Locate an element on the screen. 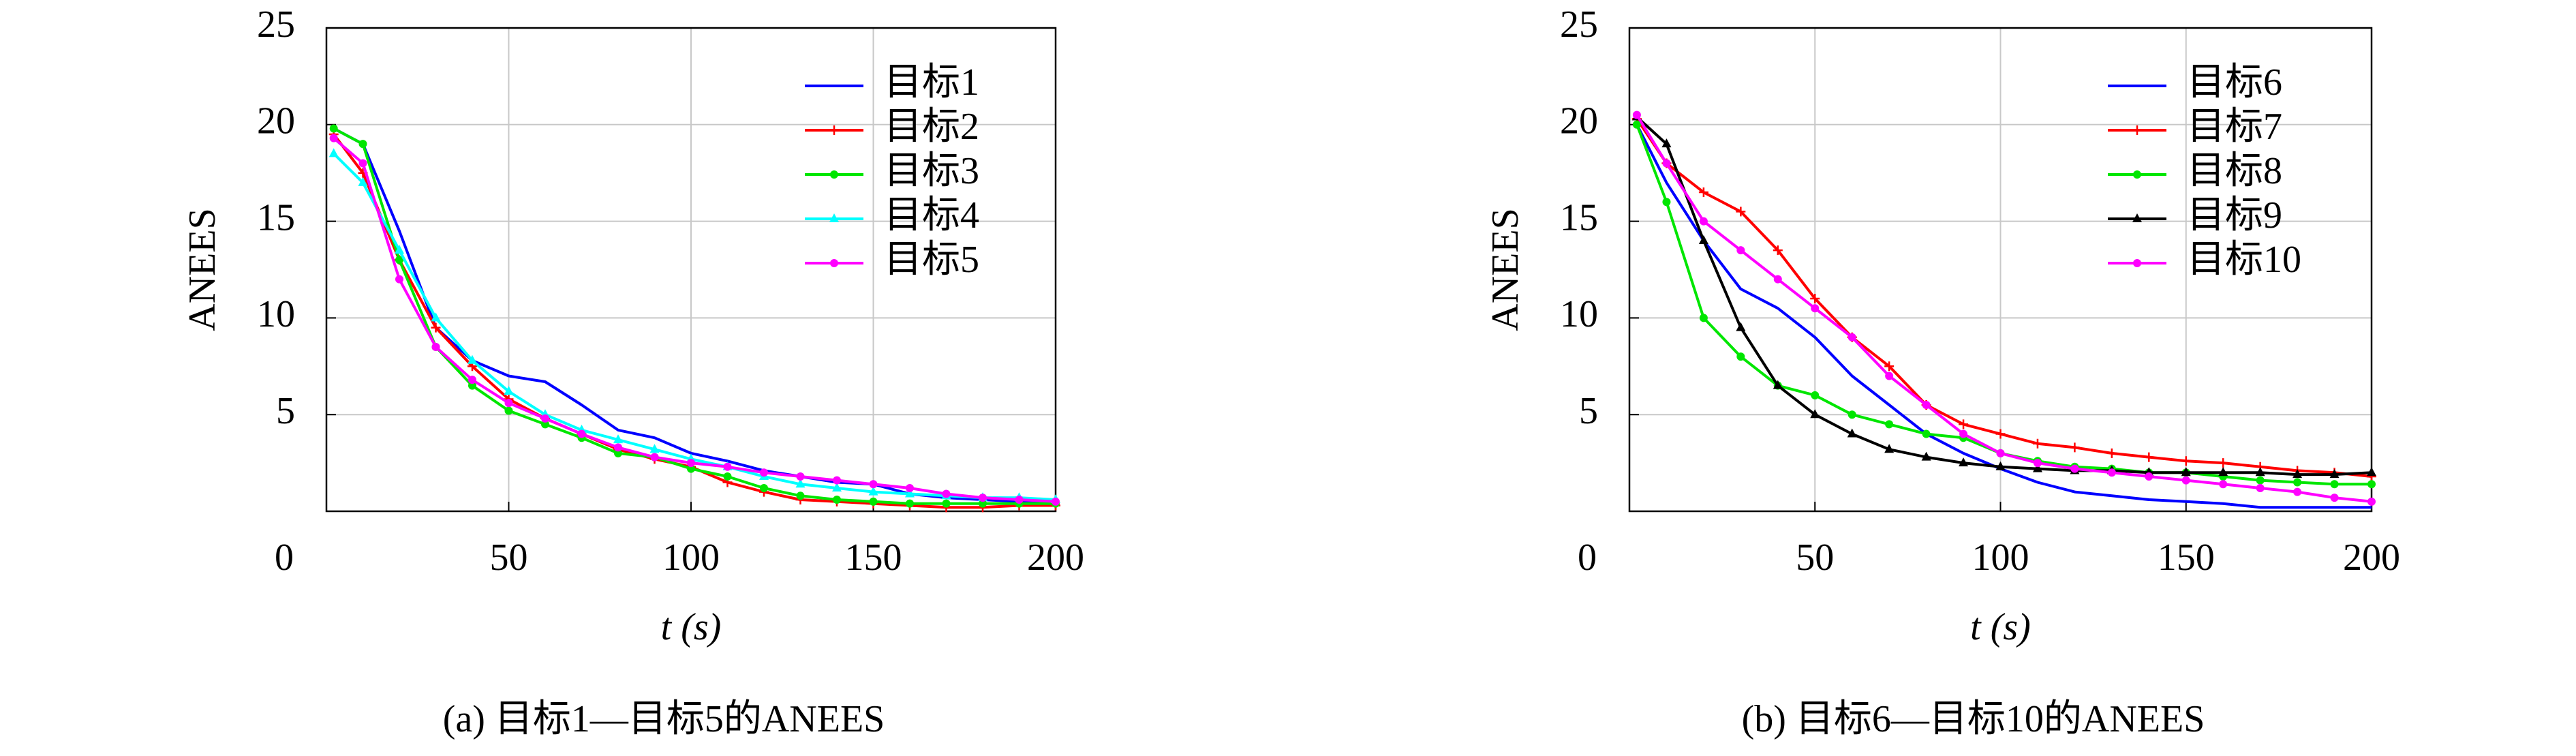 The image size is (2576, 756). legend-label: 目标9 is located at coordinates (2234, 216).